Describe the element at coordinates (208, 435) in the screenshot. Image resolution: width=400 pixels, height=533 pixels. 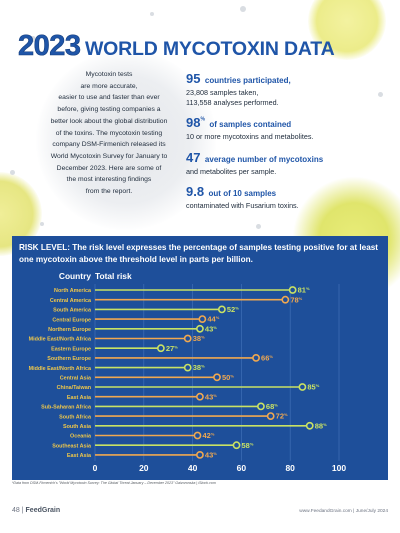
I see `value-label: 42%` at that location.